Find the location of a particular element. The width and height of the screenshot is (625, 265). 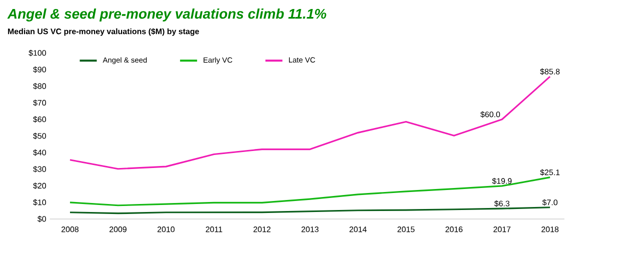

chart-title: Angel & seed pre-money valuations climb 11.1% is located at coordinates (166, 15).